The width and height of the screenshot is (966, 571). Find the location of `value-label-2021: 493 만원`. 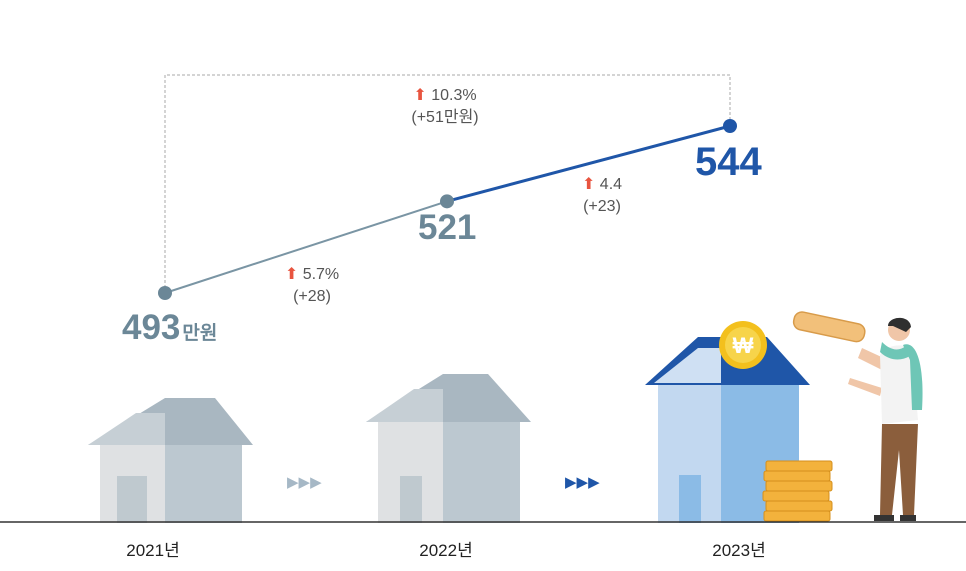

value-label-2021: 493 만원 is located at coordinates (170, 327).